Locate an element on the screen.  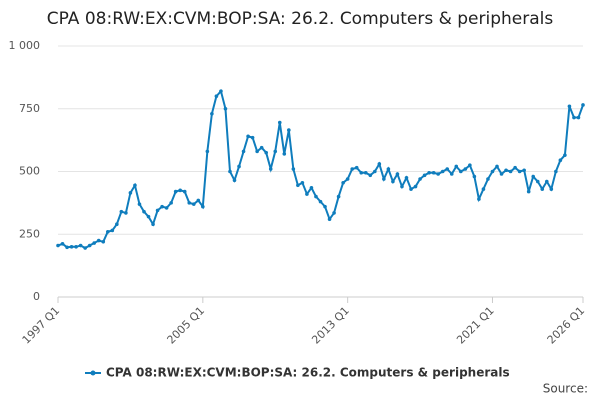
x-tick-label: 2026 Q1 is located at coordinates (566, 325).